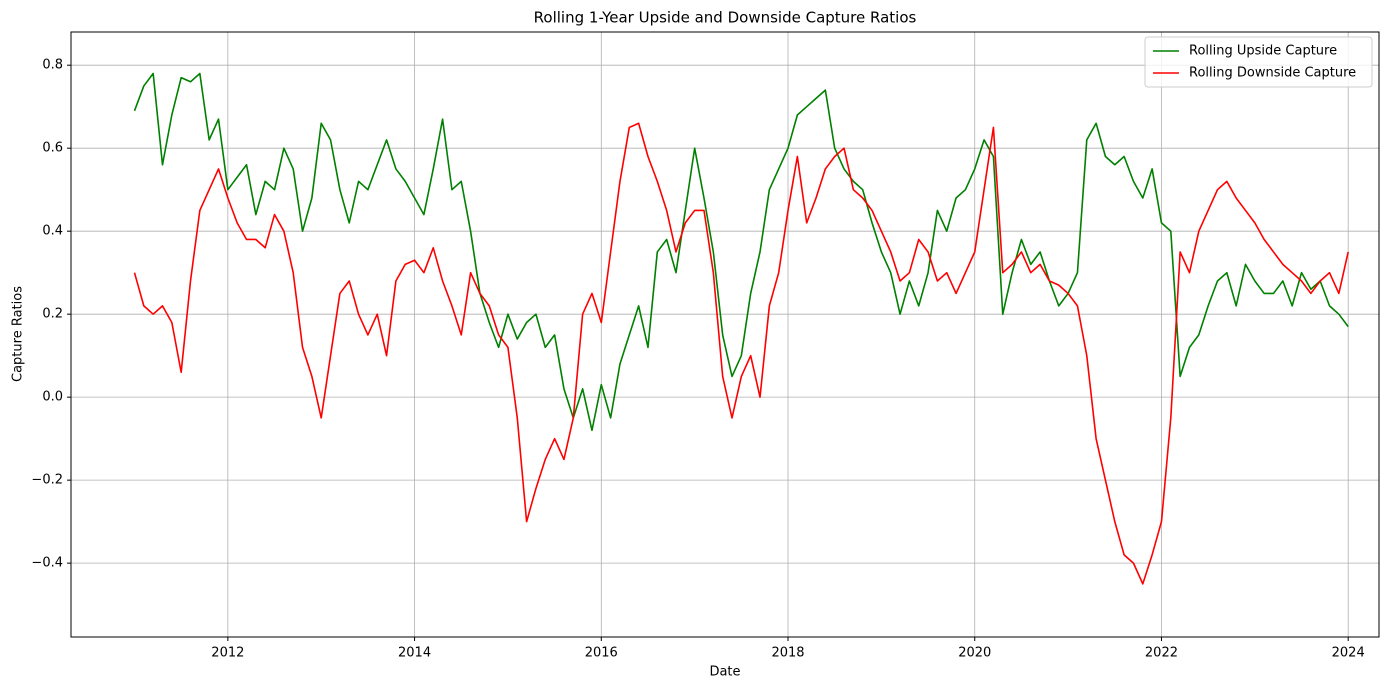  What do you see at coordinates (52, 314) in the screenshot?
I see `y-tick-label: 0.2` at bounding box center [52, 314].